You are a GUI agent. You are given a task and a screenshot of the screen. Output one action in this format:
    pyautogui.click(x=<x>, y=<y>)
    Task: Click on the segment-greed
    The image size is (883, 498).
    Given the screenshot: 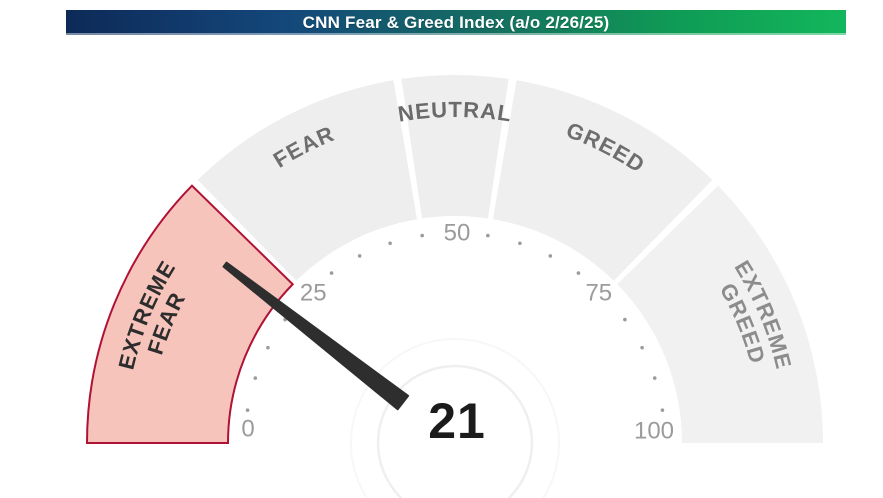 What is the action you would take?
    pyautogui.click(x=602, y=180)
    